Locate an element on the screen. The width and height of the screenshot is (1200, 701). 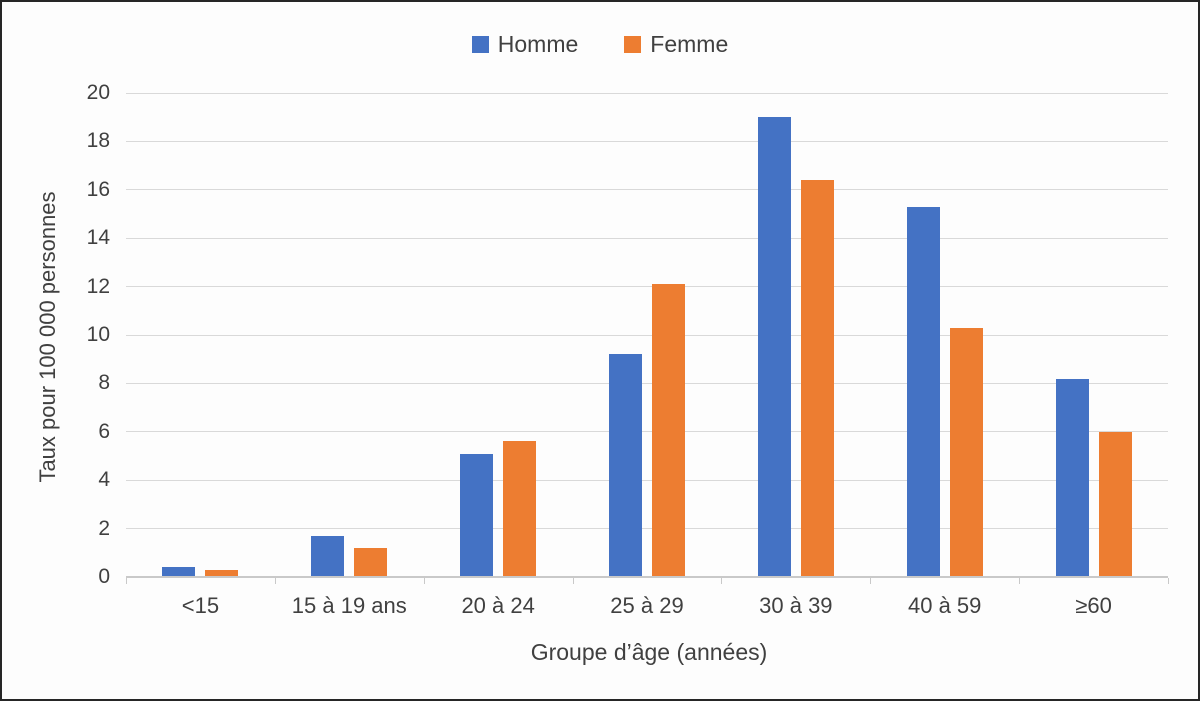
y-tick-label: 20 is located at coordinates (98, 92).